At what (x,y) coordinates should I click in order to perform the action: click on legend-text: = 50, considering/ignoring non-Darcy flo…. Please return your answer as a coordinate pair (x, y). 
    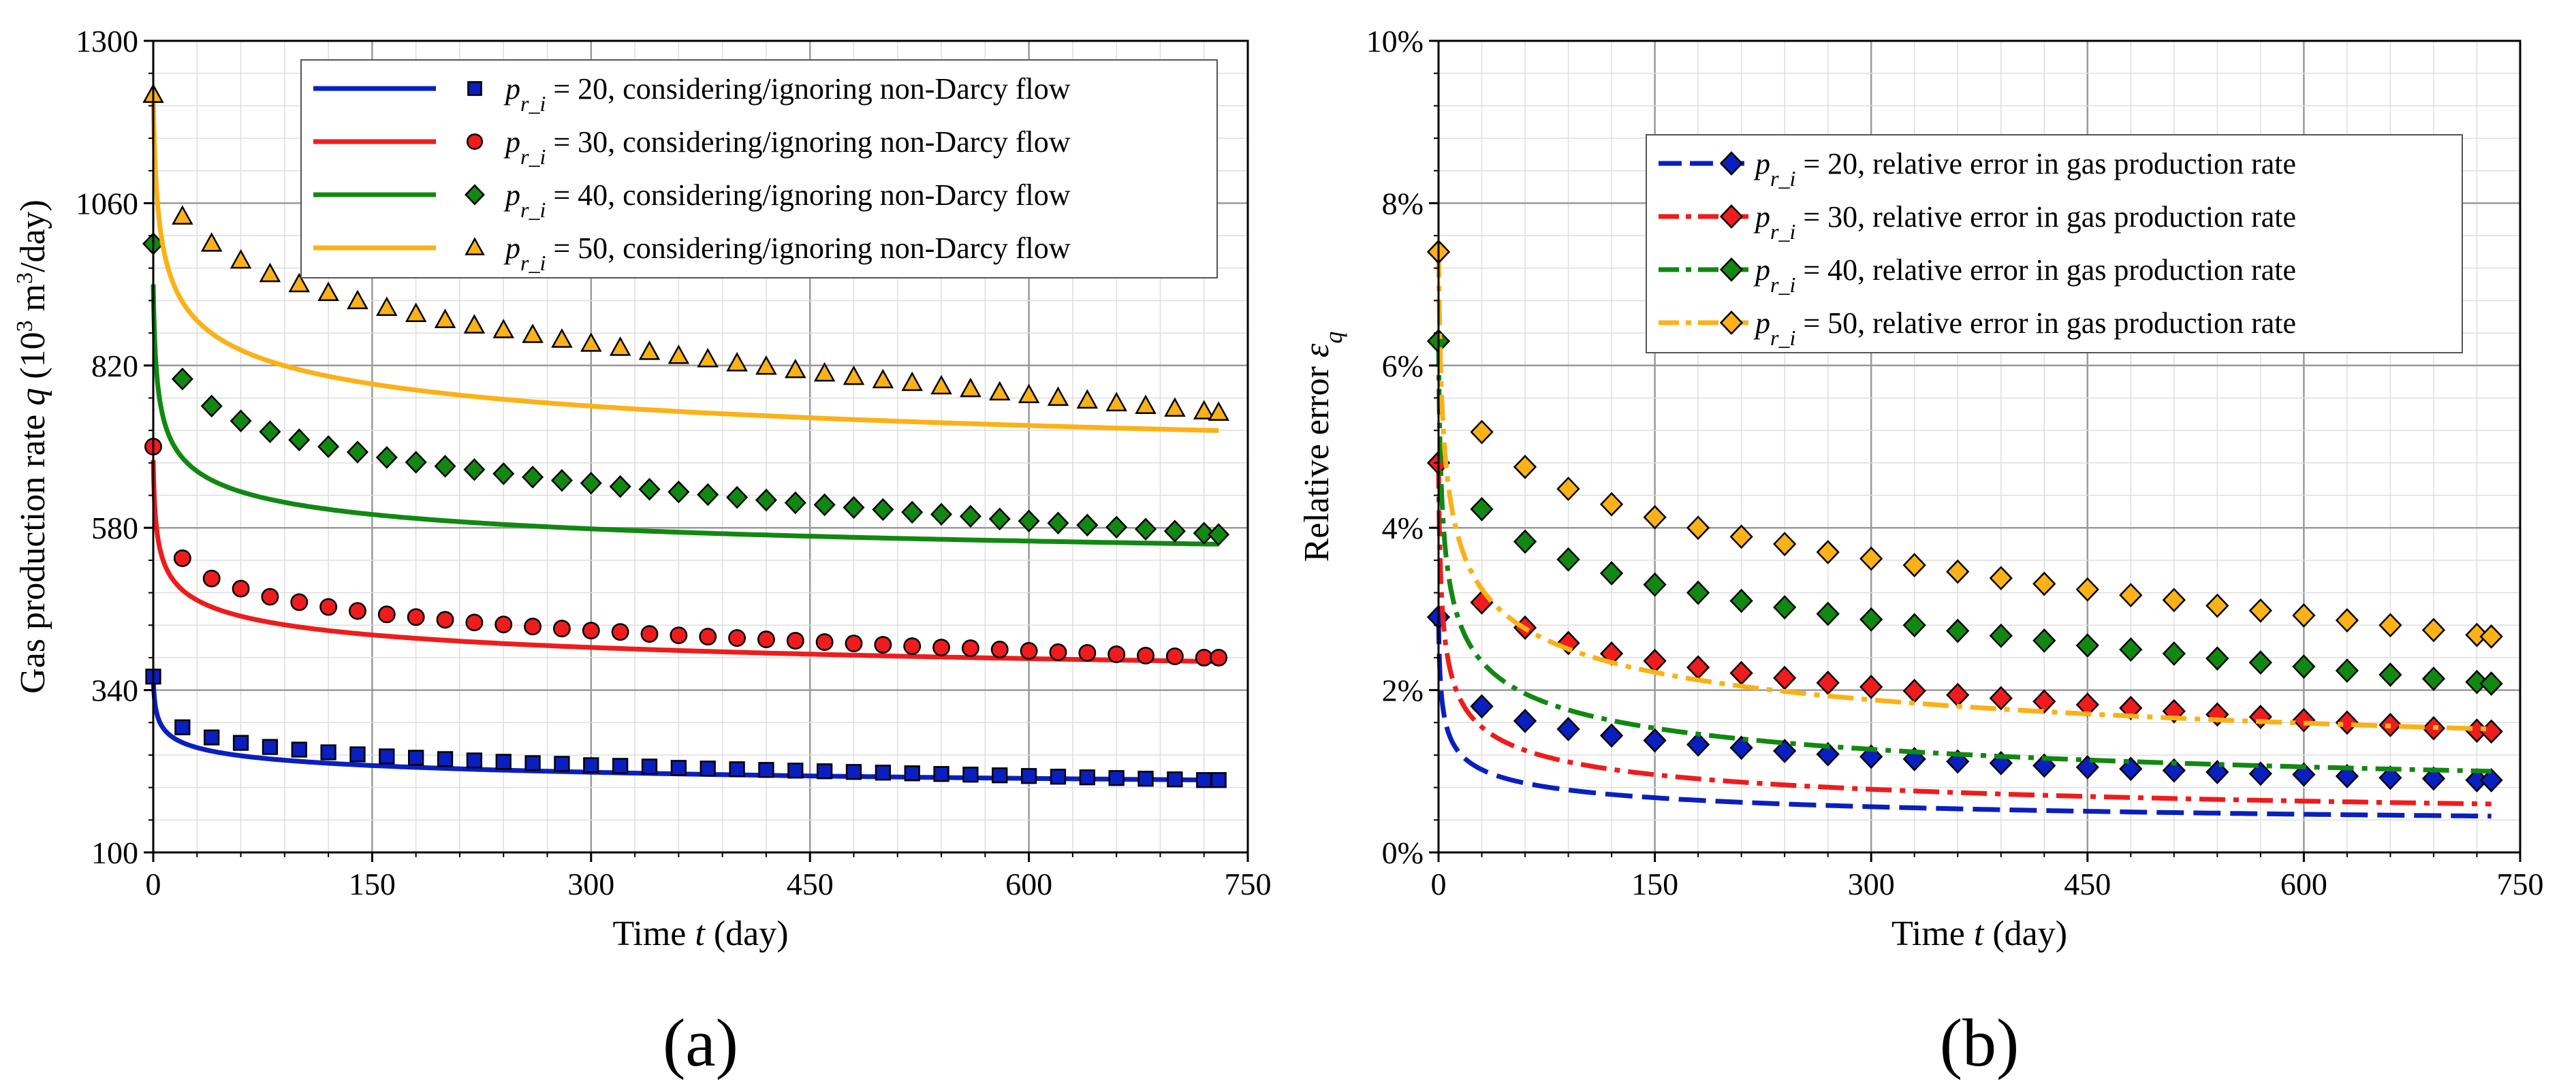
    Looking at the image, I should click on (808, 248).